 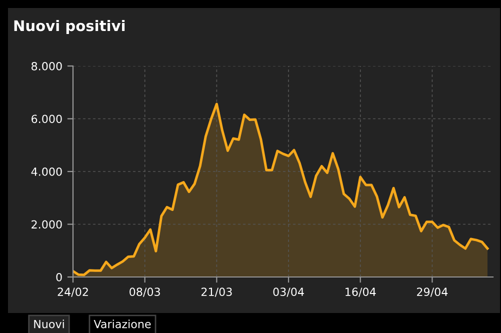 What do you see at coordinates (47, 224) in the screenshot?
I see `y-tick-label: 2.000` at bounding box center [47, 224].